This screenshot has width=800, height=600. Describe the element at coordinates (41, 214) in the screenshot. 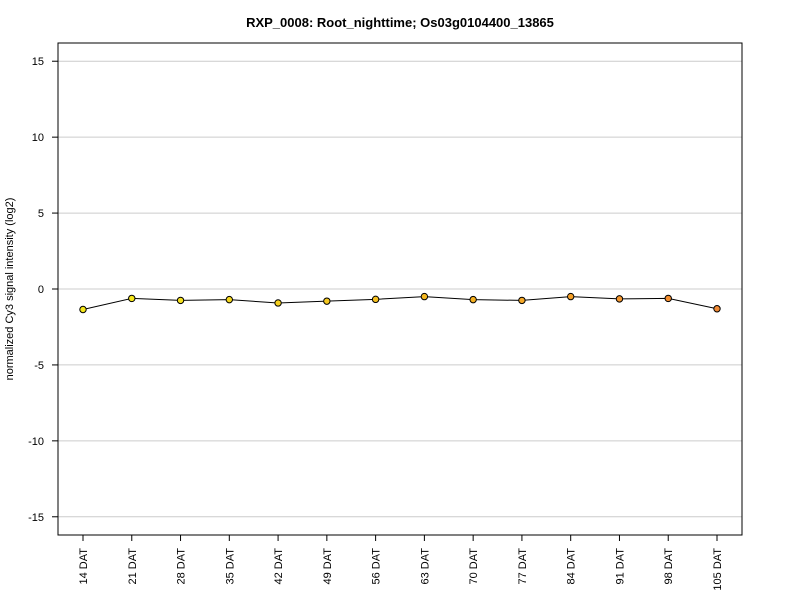

I see `y-tick-label: 5` at that location.